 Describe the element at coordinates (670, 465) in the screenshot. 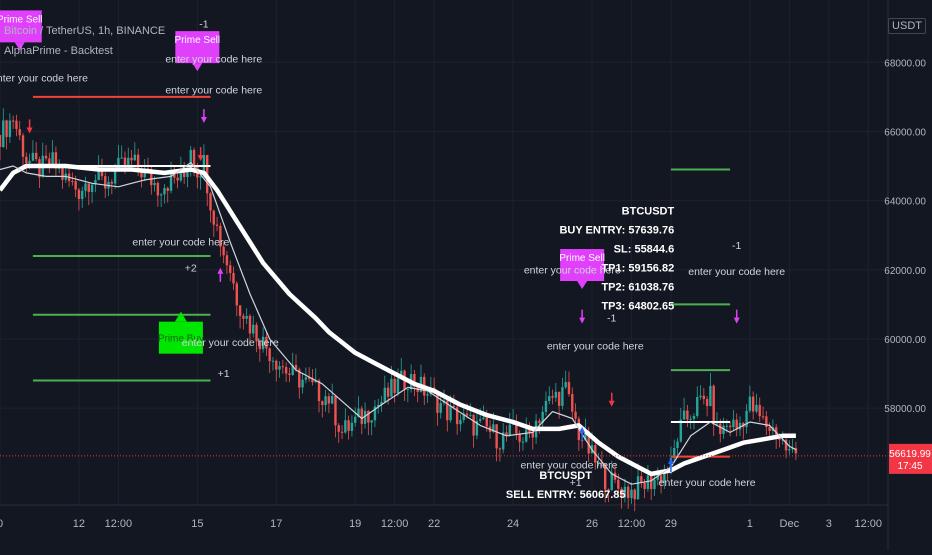

I see `signal-arrow-up` at that location.